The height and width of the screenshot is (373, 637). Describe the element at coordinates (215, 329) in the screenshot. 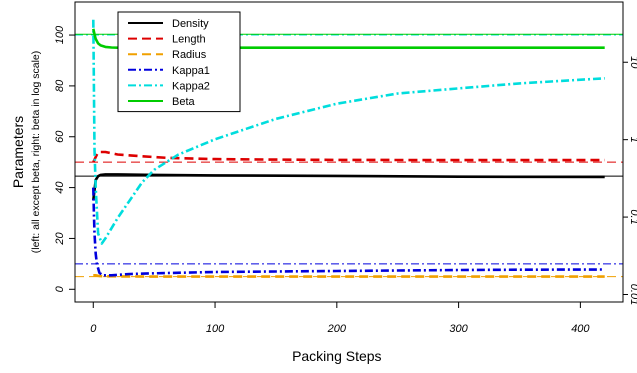

I see `x-tick-label: 100` at that location.